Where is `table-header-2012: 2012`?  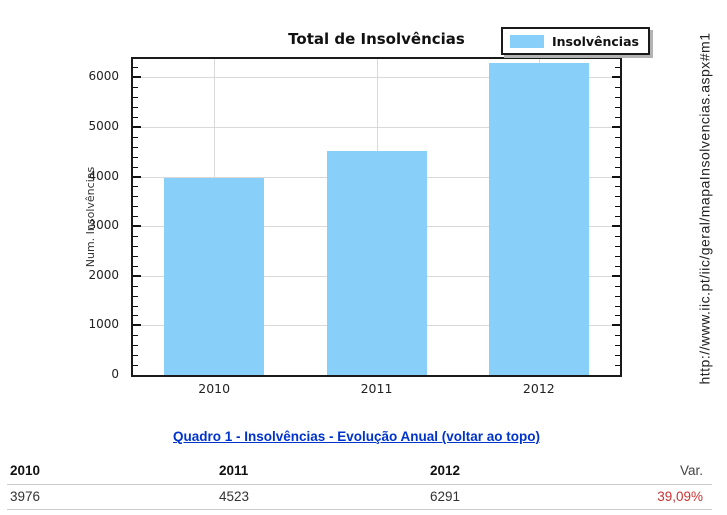
table-header-2012: 2012 is located at coordinates (445, 470).